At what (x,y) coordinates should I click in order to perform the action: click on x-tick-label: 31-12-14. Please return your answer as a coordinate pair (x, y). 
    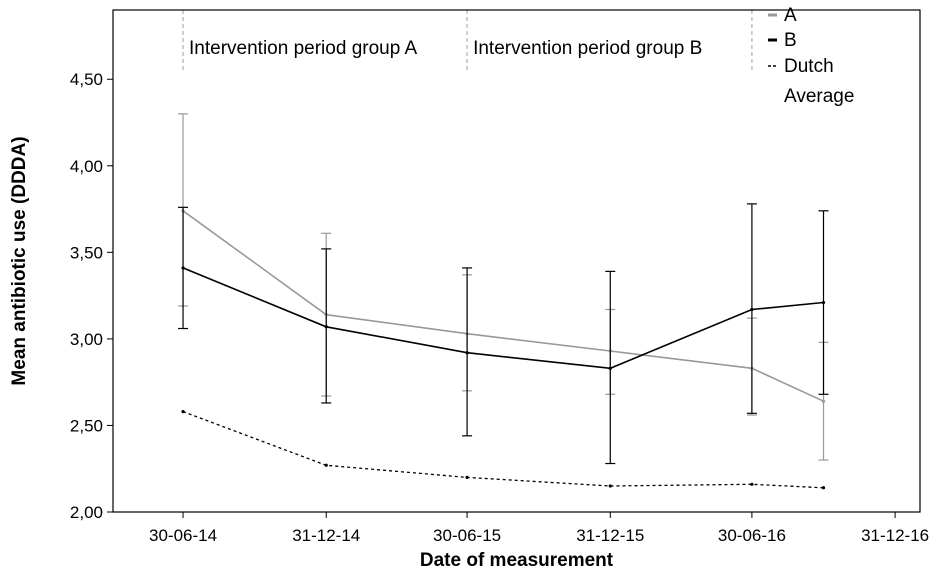
    Looking at the image, I should click on (326, 535).